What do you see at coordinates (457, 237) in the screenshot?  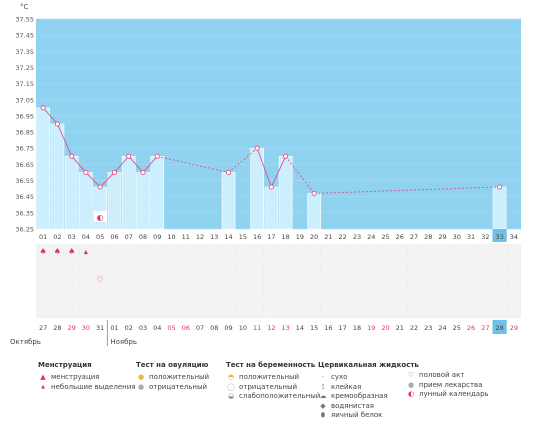 I see `cycle-day-label: 30` at bounding box center [457, 237].